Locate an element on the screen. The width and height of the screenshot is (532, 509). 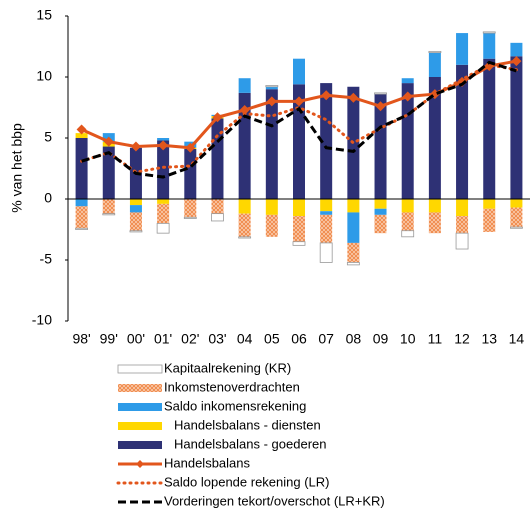
y-tick-label: -5 is located at coordinates (46, 259).